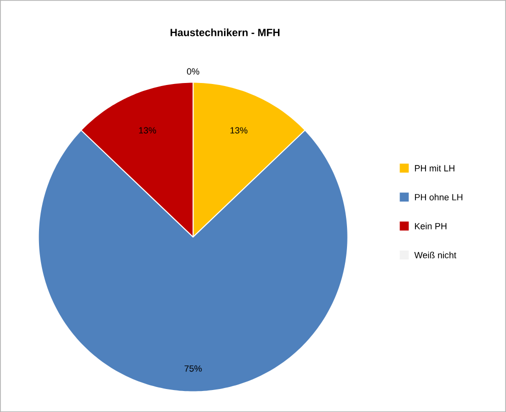  Describe the element at coordinates (193, 71) in the screenshot. I see `text: 0%` at that location.